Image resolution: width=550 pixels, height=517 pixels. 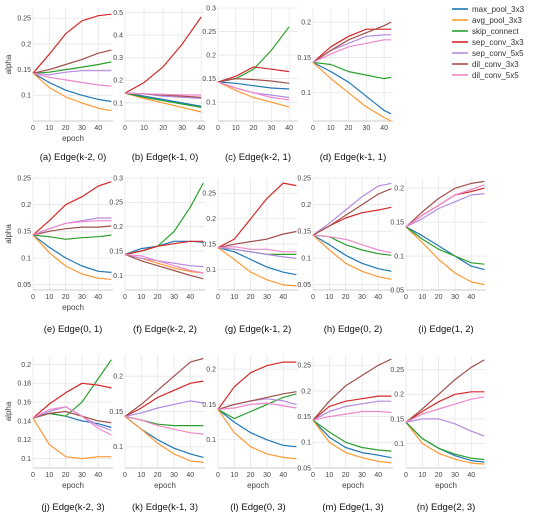 I want to click on subplot-caption: (i) Edge(1, 2), so click(x=445, y=329).